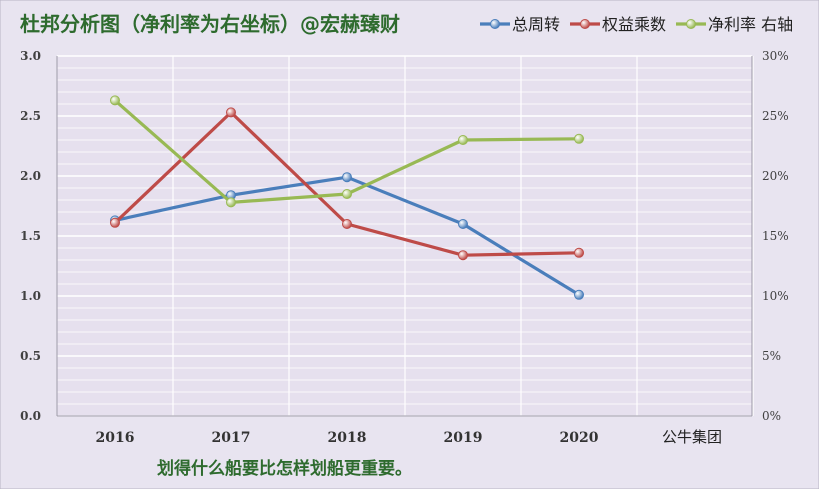 Image resolution: width=819 pixels, height=493 pixels. I want to click on y-right-tick-label: 30%, so click(775, 56).